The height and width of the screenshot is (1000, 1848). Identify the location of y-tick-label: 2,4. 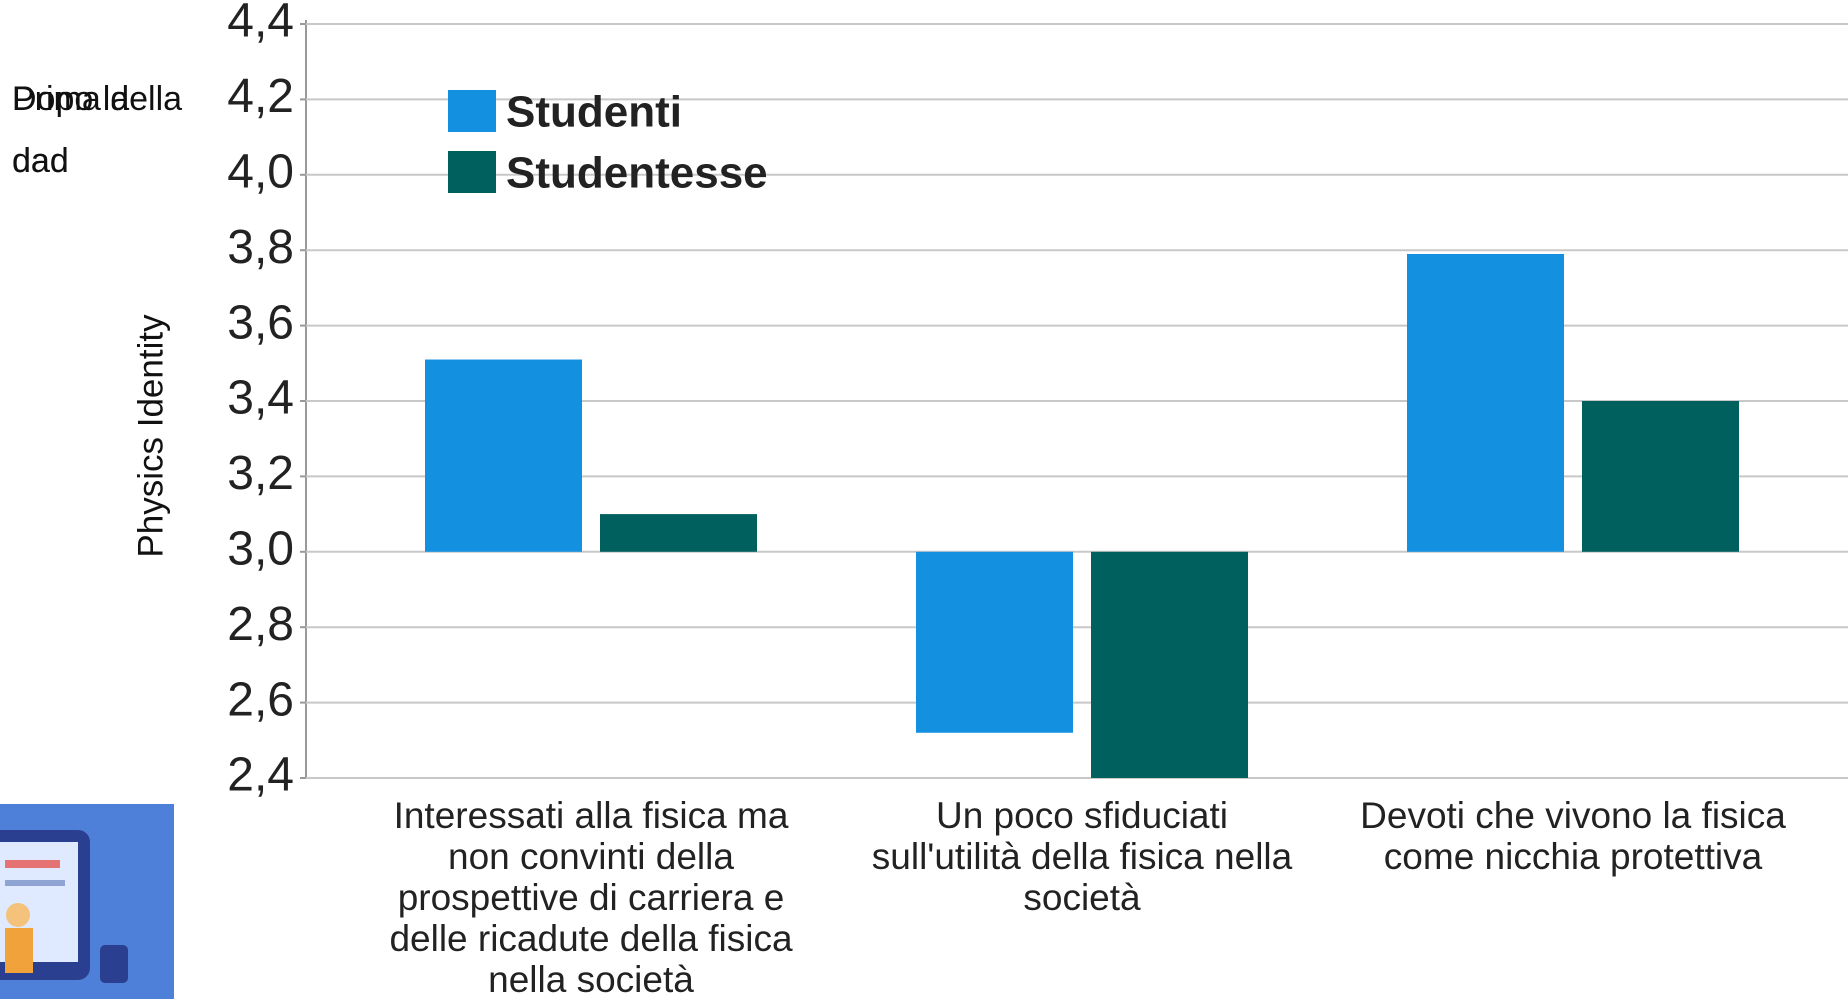
(260, 775).